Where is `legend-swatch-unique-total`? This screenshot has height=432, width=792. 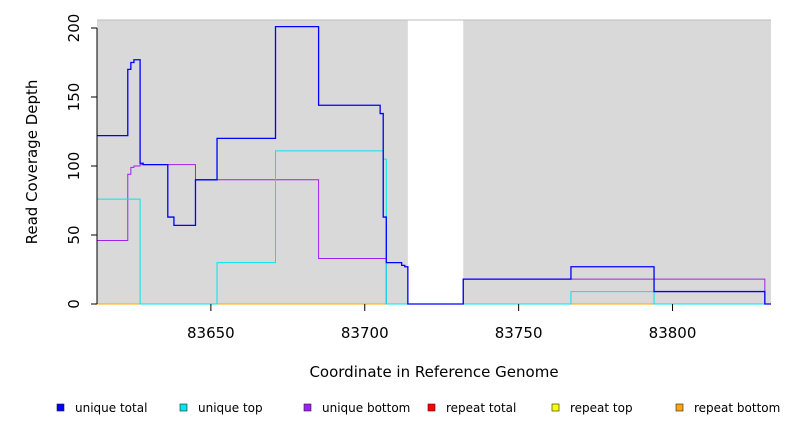
legend-swatch-unique-total is located at coordinates (60, 407).